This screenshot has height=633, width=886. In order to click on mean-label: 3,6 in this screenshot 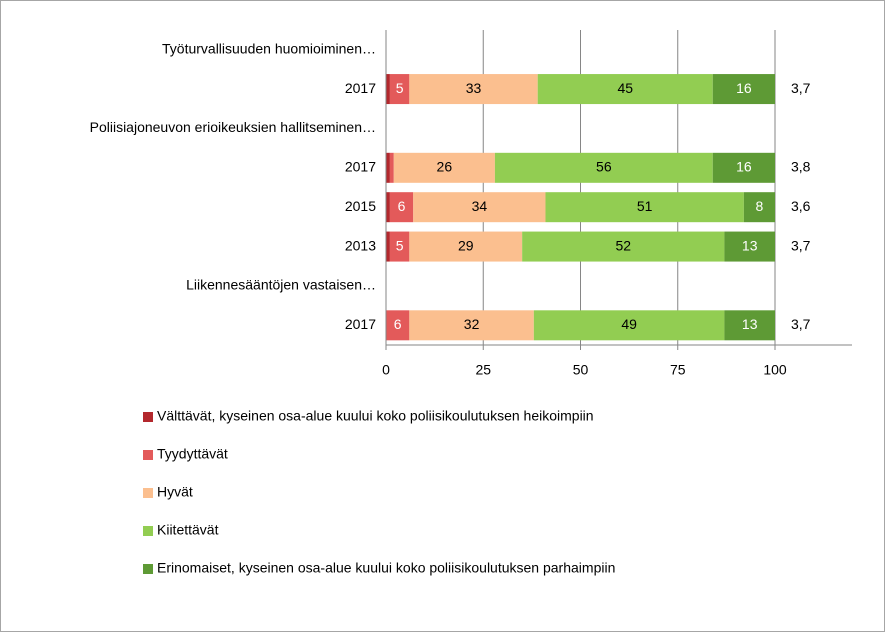, I will do `click(801, 206)`.